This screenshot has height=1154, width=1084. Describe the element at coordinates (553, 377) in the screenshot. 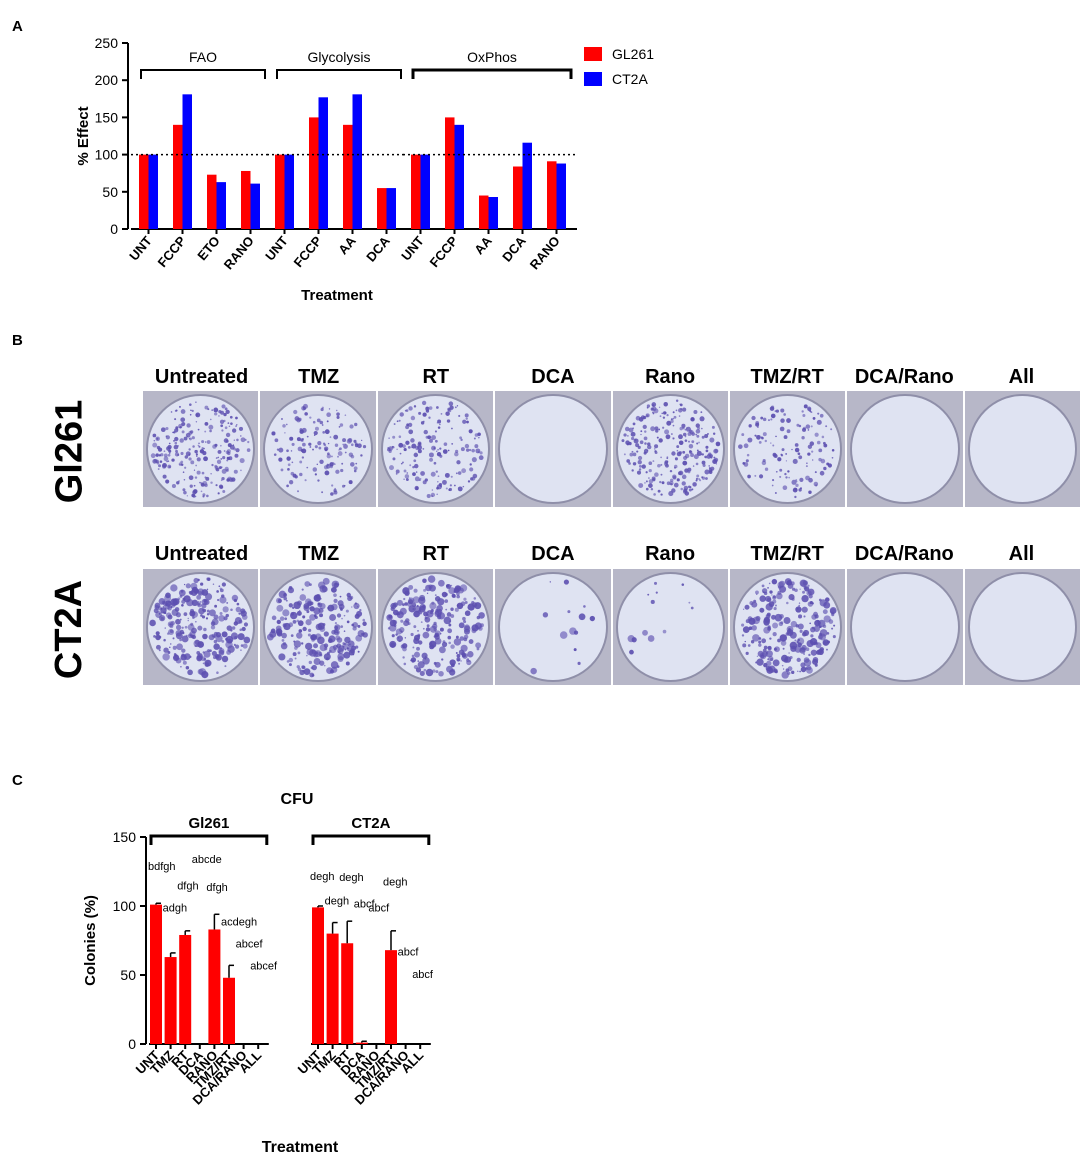

I see `plate-title: DCA` at that location.